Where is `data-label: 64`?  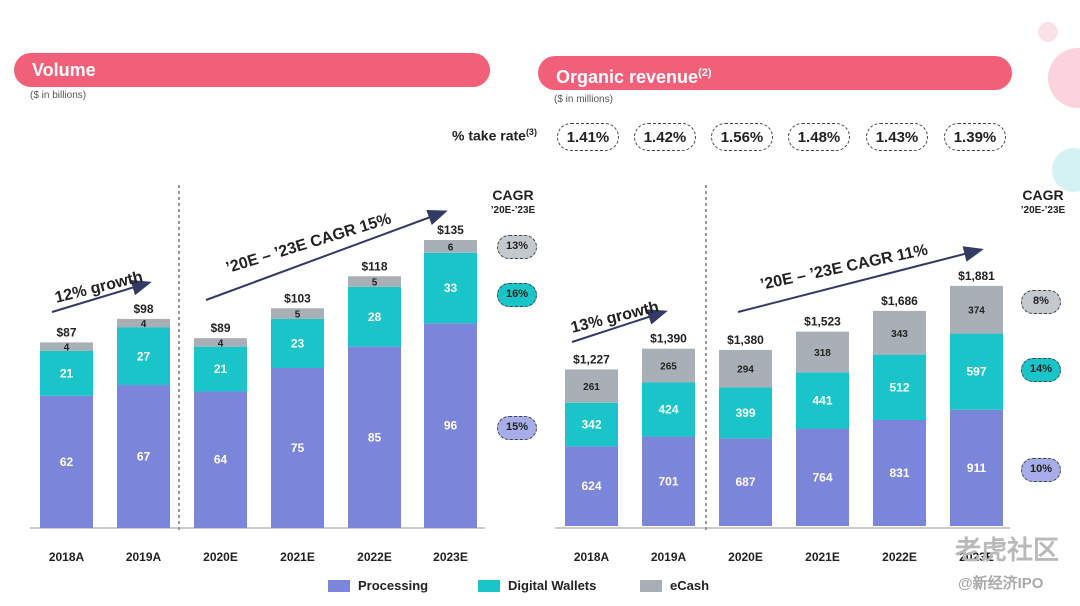 data-label: 64 is located at coordinates (221, 460).